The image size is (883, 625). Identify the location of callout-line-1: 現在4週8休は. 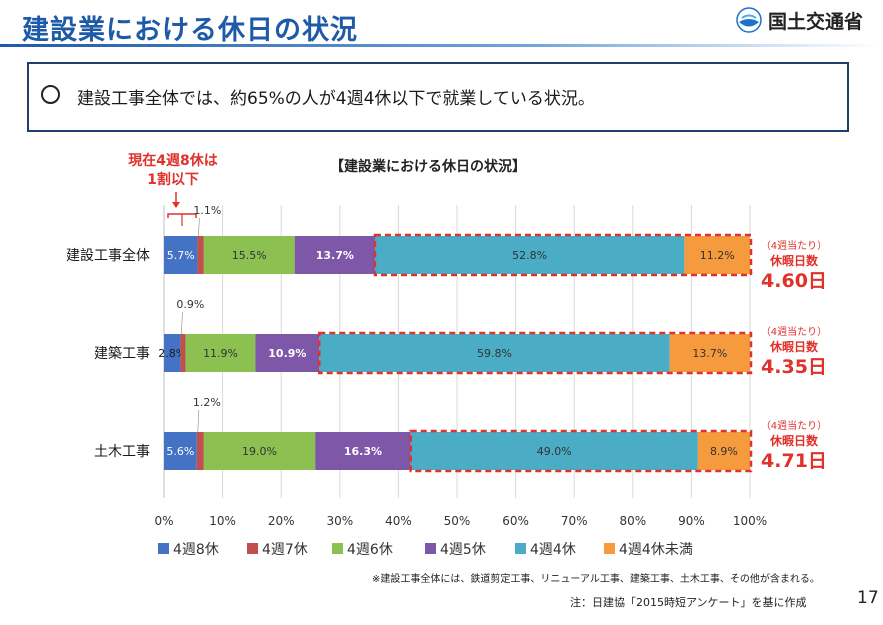
(173, 161).